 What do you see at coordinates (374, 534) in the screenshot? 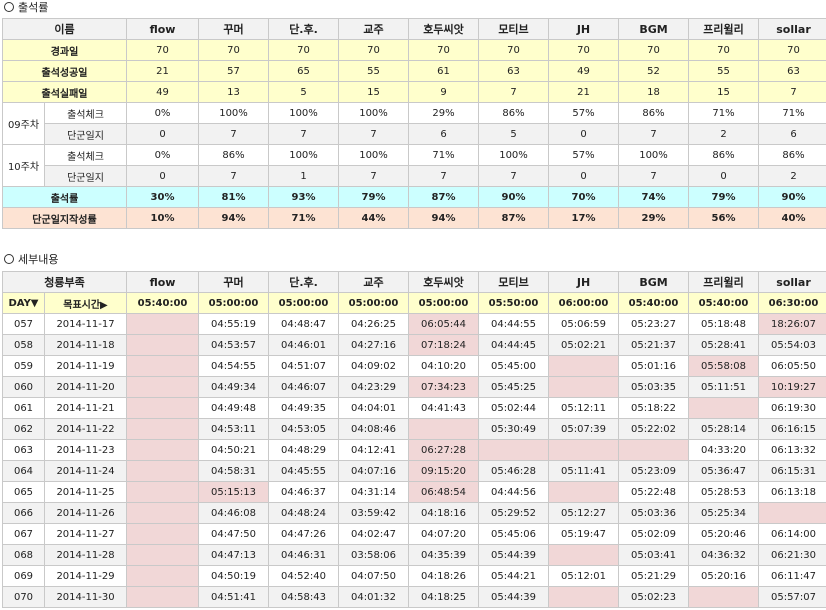
I see `time-cell: 04:02:47` at bounding box center [374, 534].